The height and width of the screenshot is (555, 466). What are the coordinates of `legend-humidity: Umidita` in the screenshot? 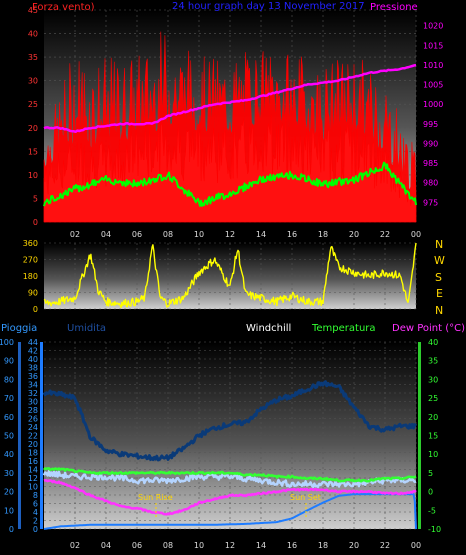 It's located at (86, 328).